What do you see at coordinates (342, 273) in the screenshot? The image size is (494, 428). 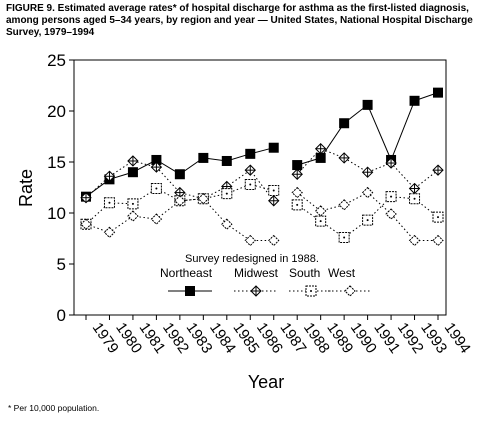 I see `legend-label-west: West` at bounding box center [342, 273].